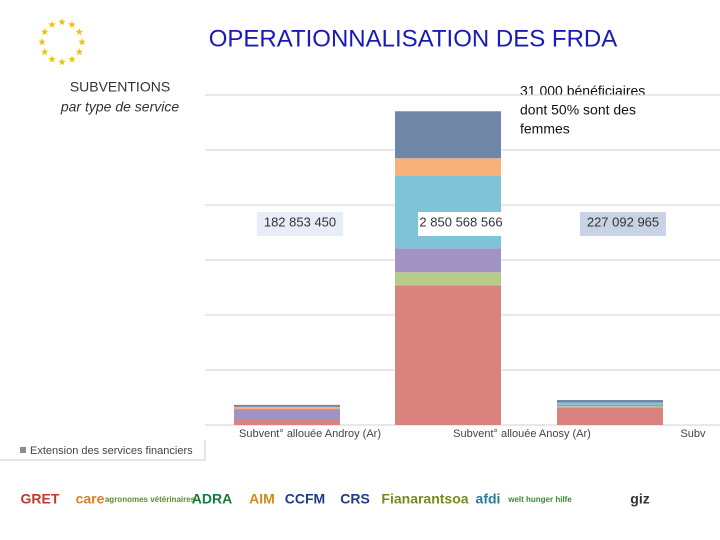  Describe the element at coordinates (62, 42) in the screenshot. I see `eu-logo` at that location.